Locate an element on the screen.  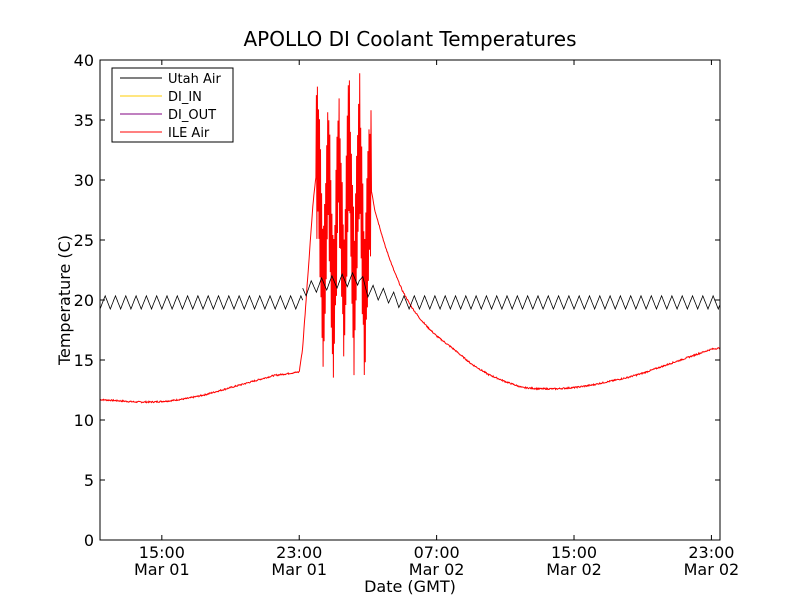
y-tick-label: 30 is located at coordinates (84, 180).